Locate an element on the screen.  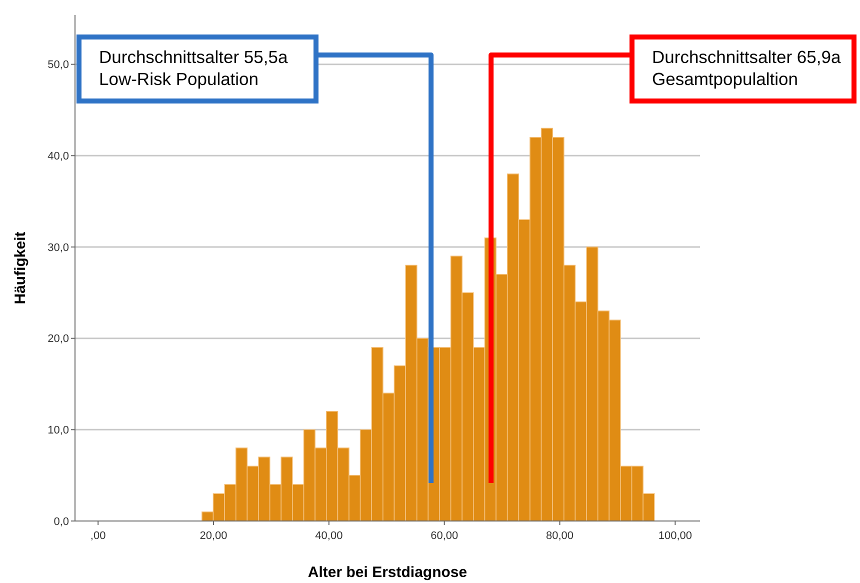
y-tick-label: 50,0 is located at coordinates (58, 65).